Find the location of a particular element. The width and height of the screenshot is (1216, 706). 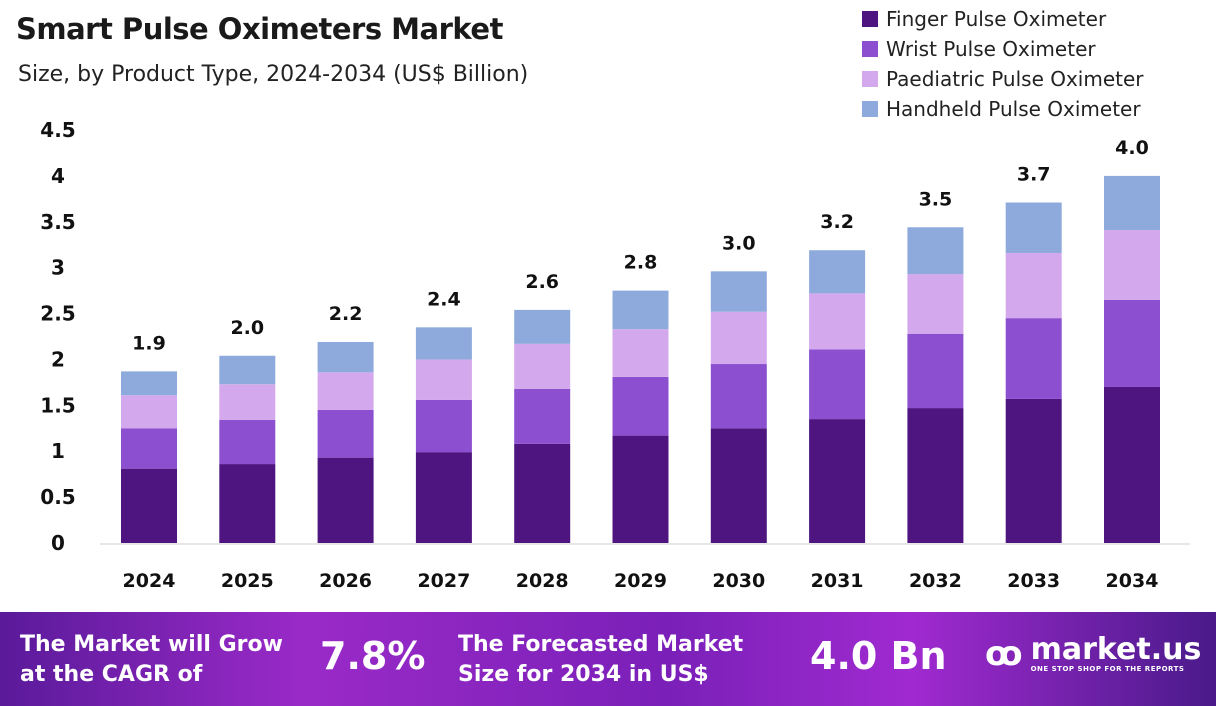

x-tick-label: 2027 is located at coordinates (443, 581).